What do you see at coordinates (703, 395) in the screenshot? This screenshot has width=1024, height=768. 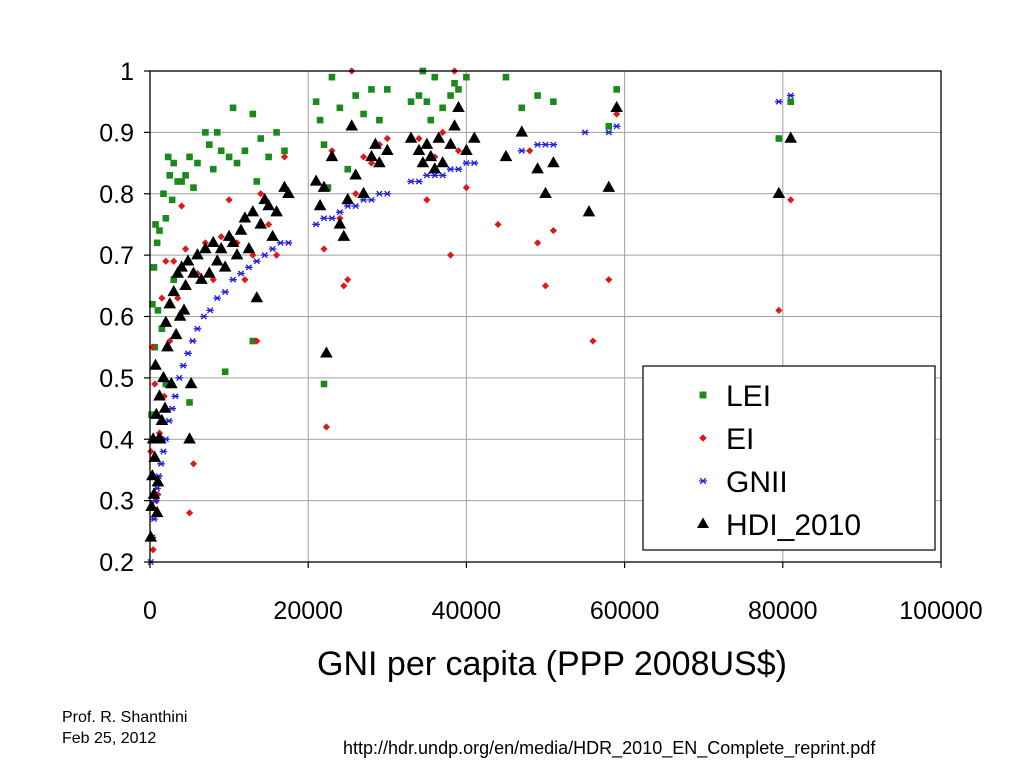 I see `legend-marker` at bounding box center [703, 395].